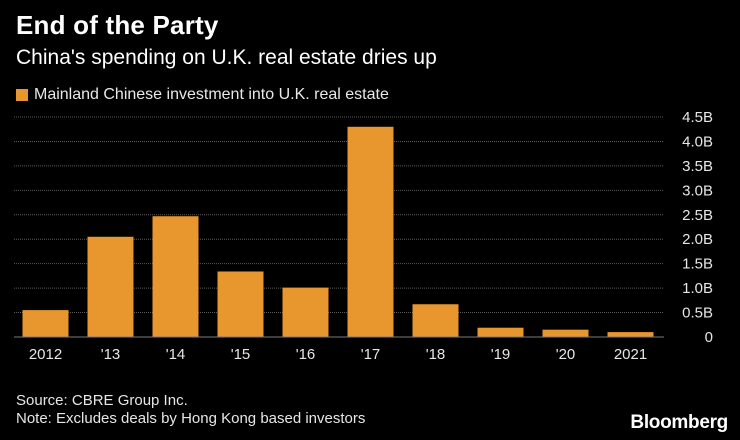 This screenshot has width=740, height=440. I want to click on y-tick-label-4: 2.0B, so click(697, 239).